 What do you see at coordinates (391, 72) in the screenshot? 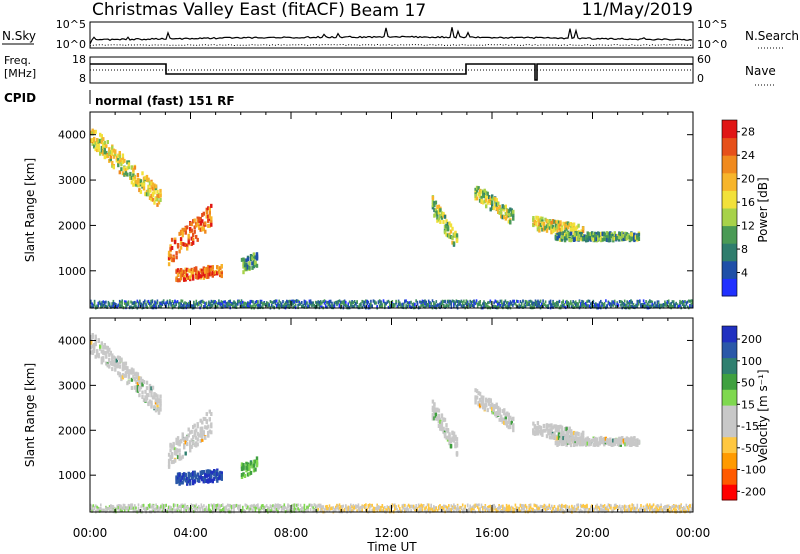
I see `freq-trace` at bounding box center [391, 72].